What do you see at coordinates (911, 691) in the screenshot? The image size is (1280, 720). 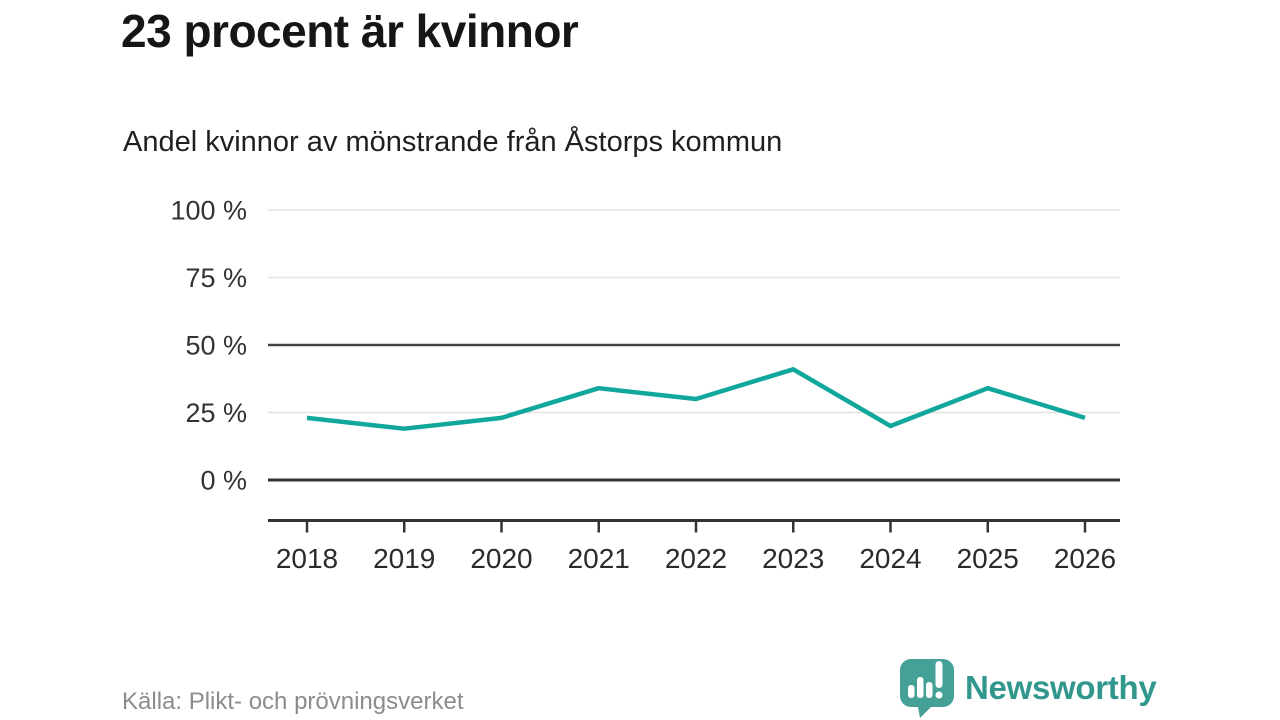 I see `bar-small` at bounding box center [911, 691].